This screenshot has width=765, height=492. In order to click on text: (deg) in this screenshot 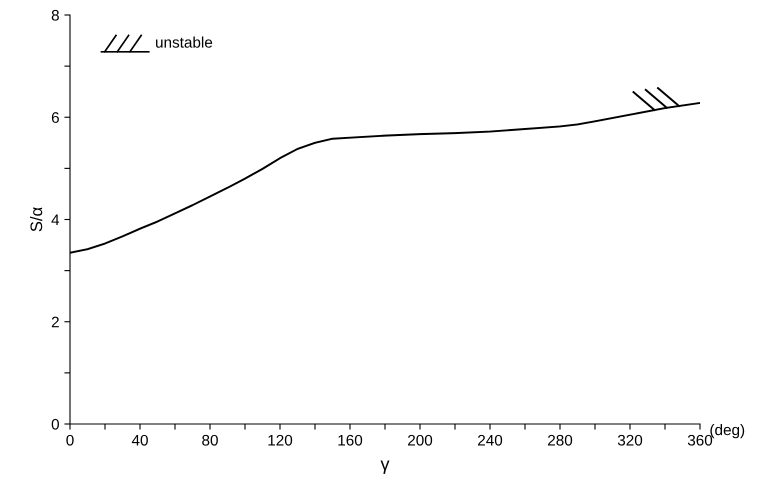, I will do `click(727, 431)`.